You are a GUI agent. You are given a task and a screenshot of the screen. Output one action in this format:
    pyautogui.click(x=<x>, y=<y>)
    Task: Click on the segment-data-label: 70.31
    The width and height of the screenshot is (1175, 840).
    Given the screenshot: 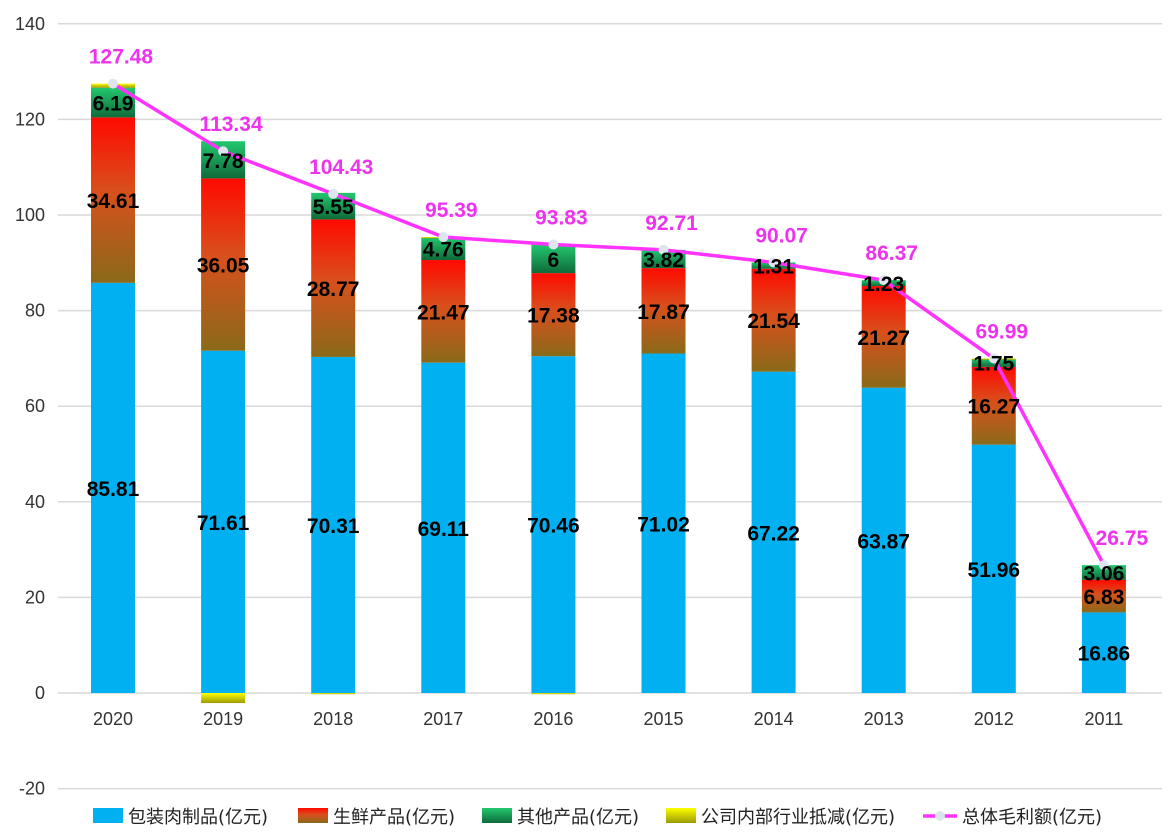 What is the action you would take?
    pyautogui.click(x=333, y=526)
    